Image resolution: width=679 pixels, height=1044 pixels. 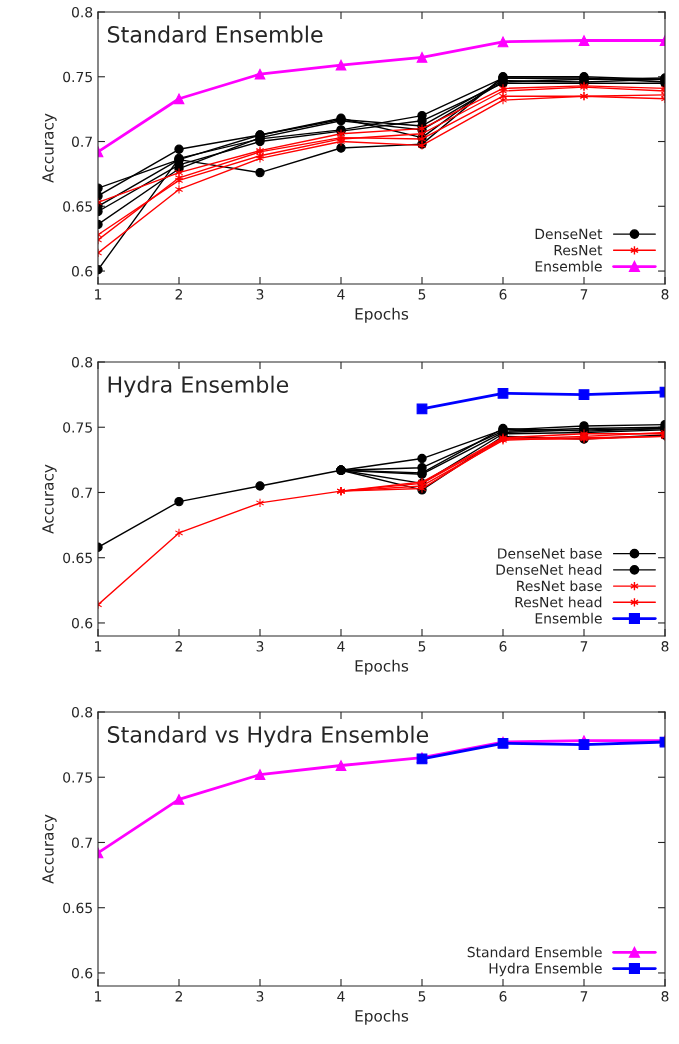 What do you see at coordinates (534, 952) in the screenshot?
I see `legend-label: Standard Ensemble` at bounding box center [534, 952].